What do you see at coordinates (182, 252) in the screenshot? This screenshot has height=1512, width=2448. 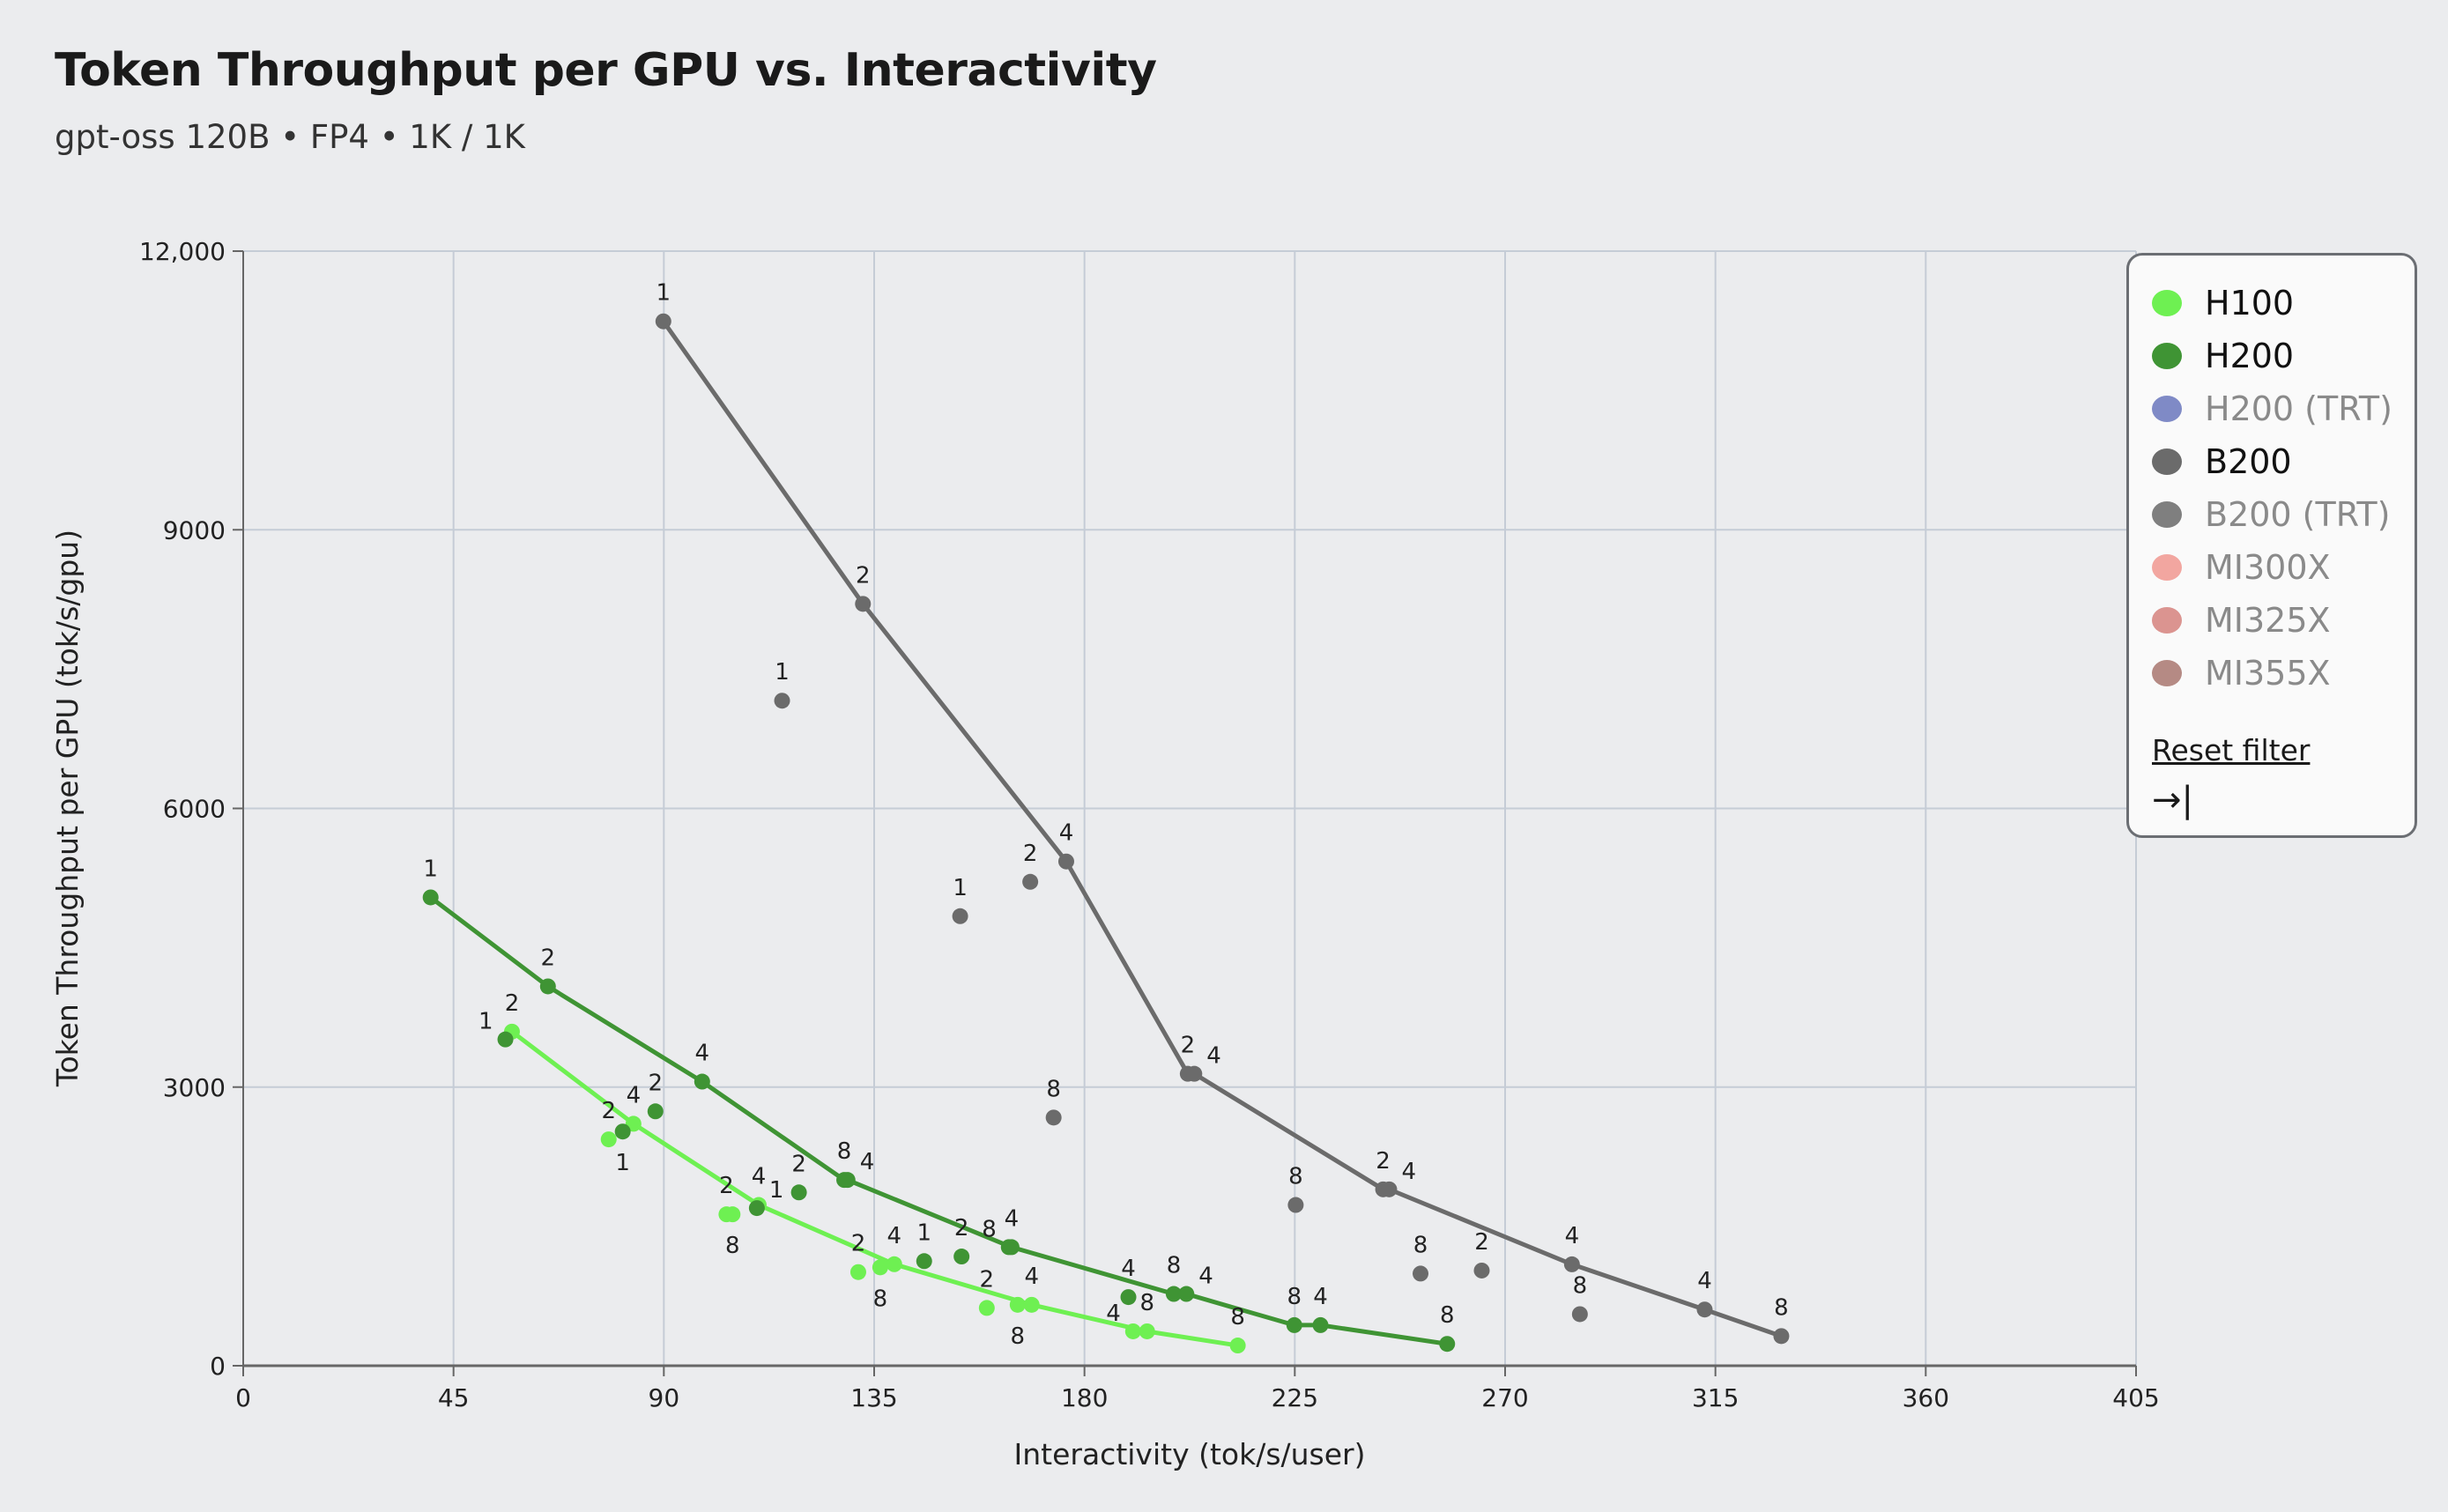 I see `y-tick-label: 12,000` at bounding box center [182, 252].